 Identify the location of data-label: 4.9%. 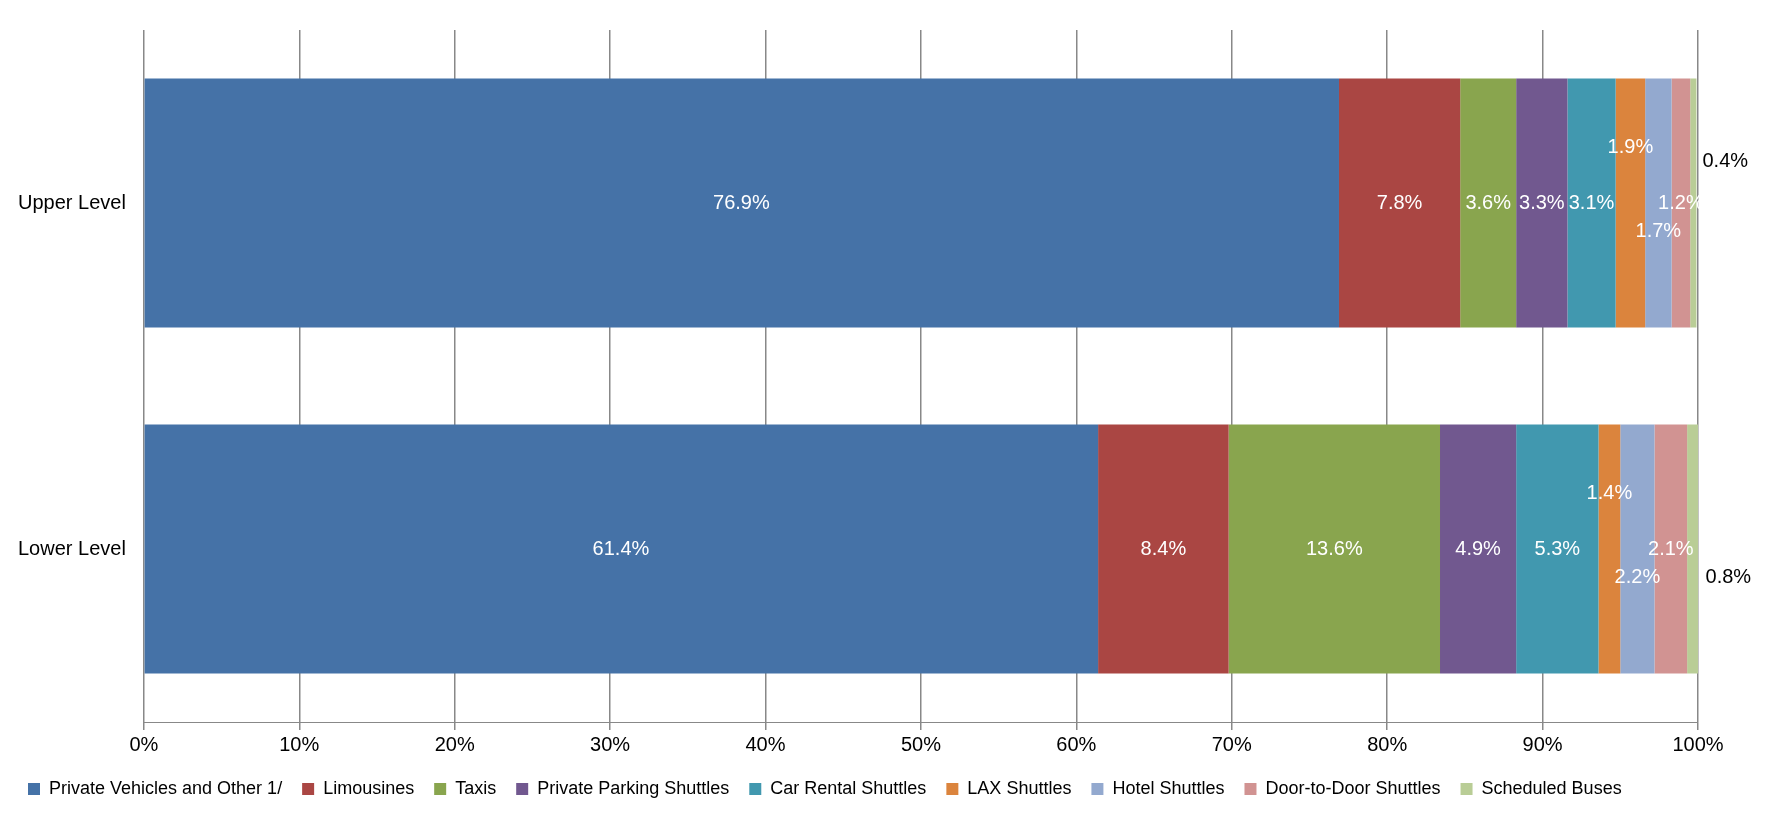
(1478, 547).